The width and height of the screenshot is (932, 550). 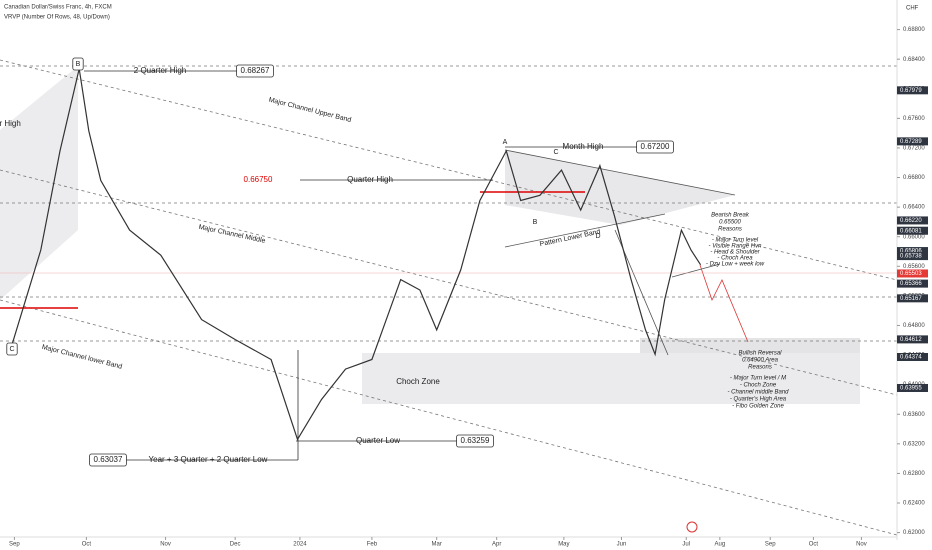 What do you see at coordinates (563, 545) in the screenshot?
I see `x-tick-label: May` at bounding box center [563, 545].